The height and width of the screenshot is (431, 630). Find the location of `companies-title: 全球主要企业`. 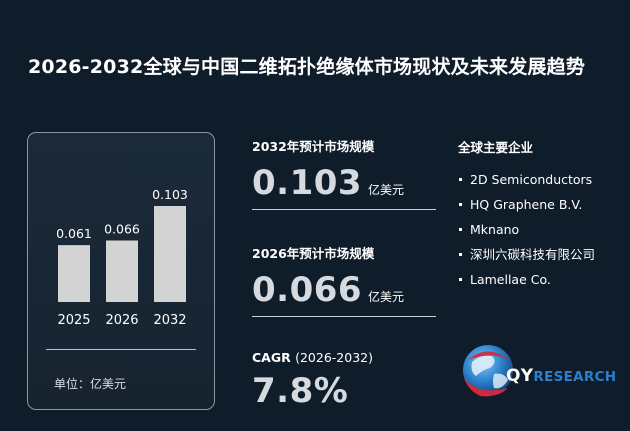

companies-title: 全球主要企业 is located at coordinates (496, 147).